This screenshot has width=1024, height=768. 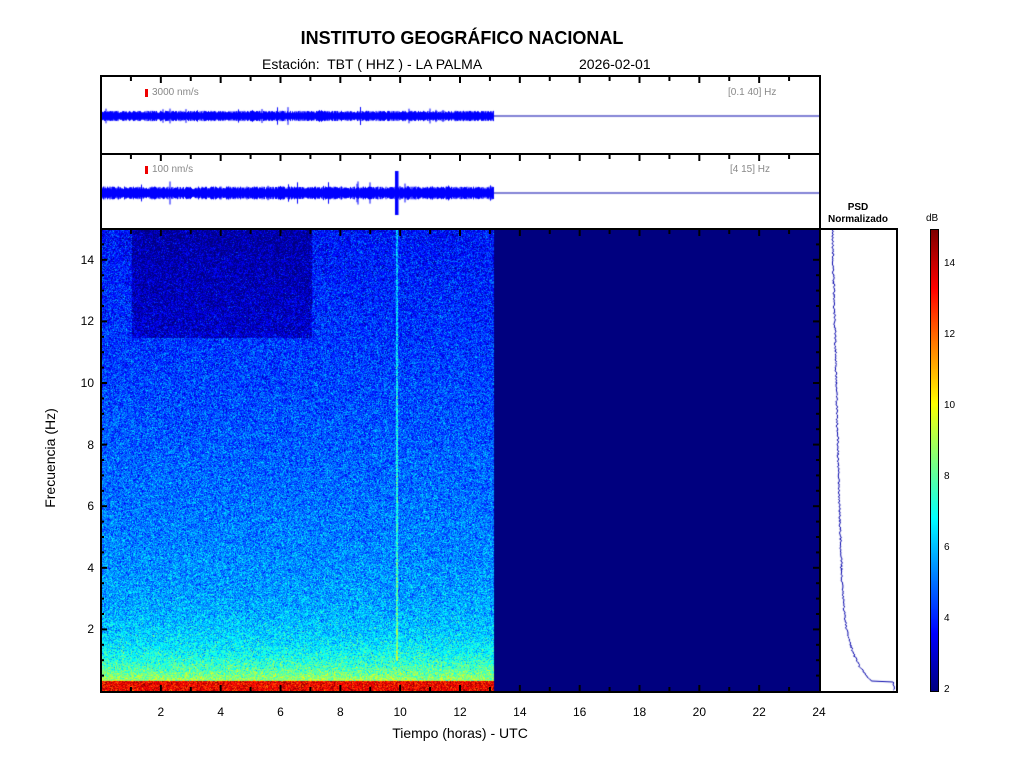 I want to click on x-tick-label: 12, so click(x=460, y=712).